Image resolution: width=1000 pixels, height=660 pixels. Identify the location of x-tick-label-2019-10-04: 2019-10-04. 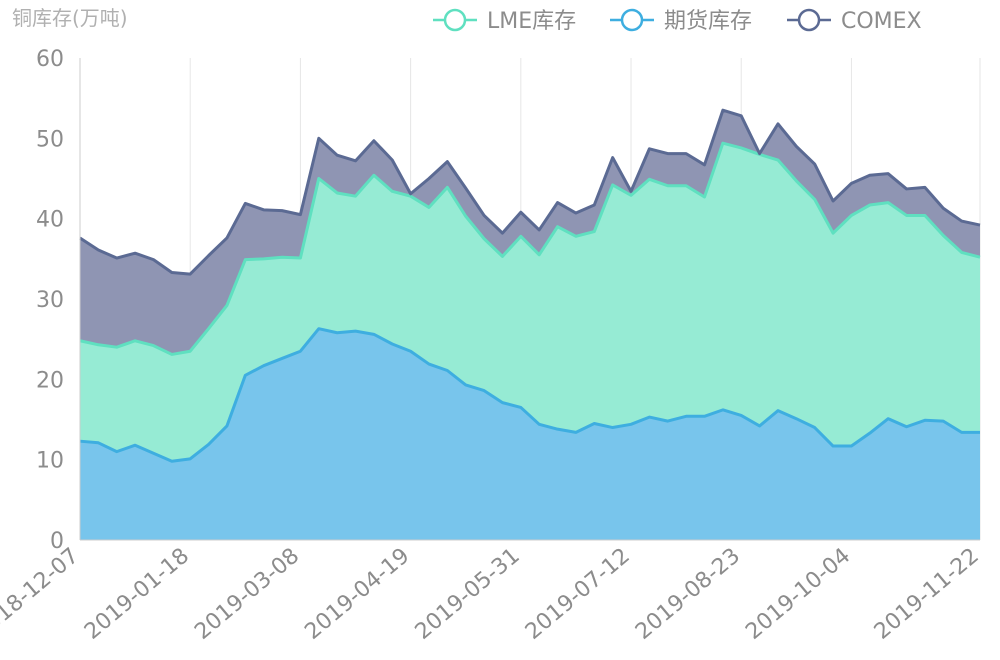
(798, 593).